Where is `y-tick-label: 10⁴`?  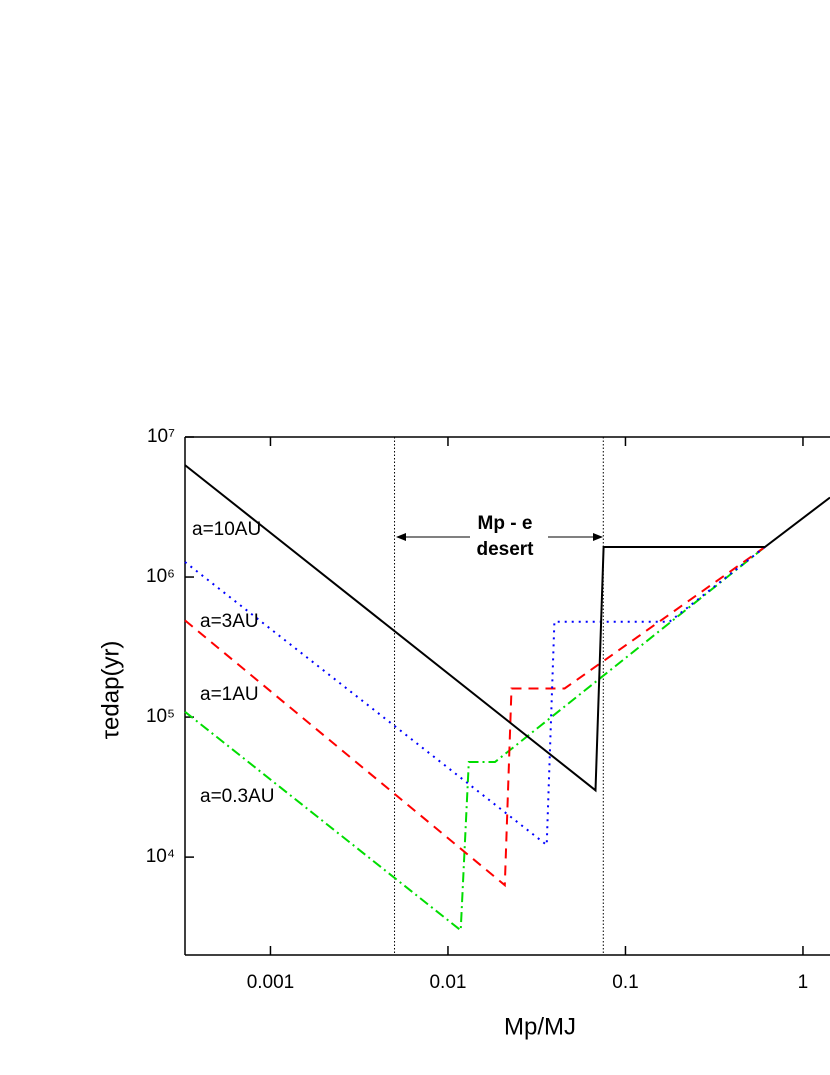
y-tick-label: 10⁴ is located at coordinates (160, 856).